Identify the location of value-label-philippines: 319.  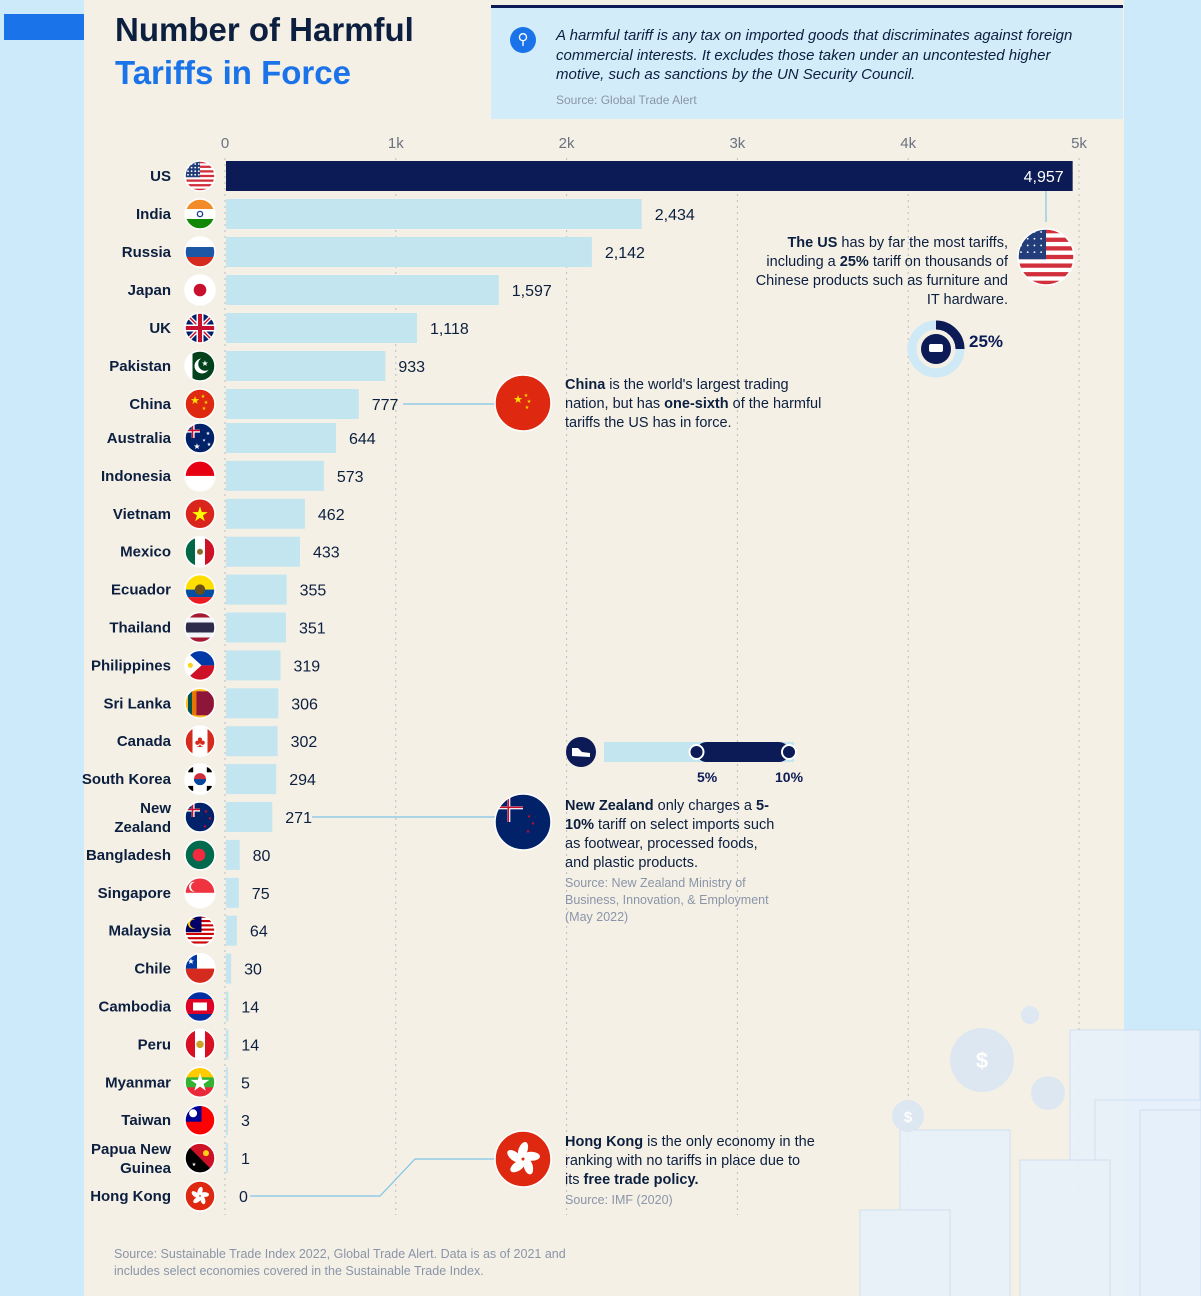
(306, 666).